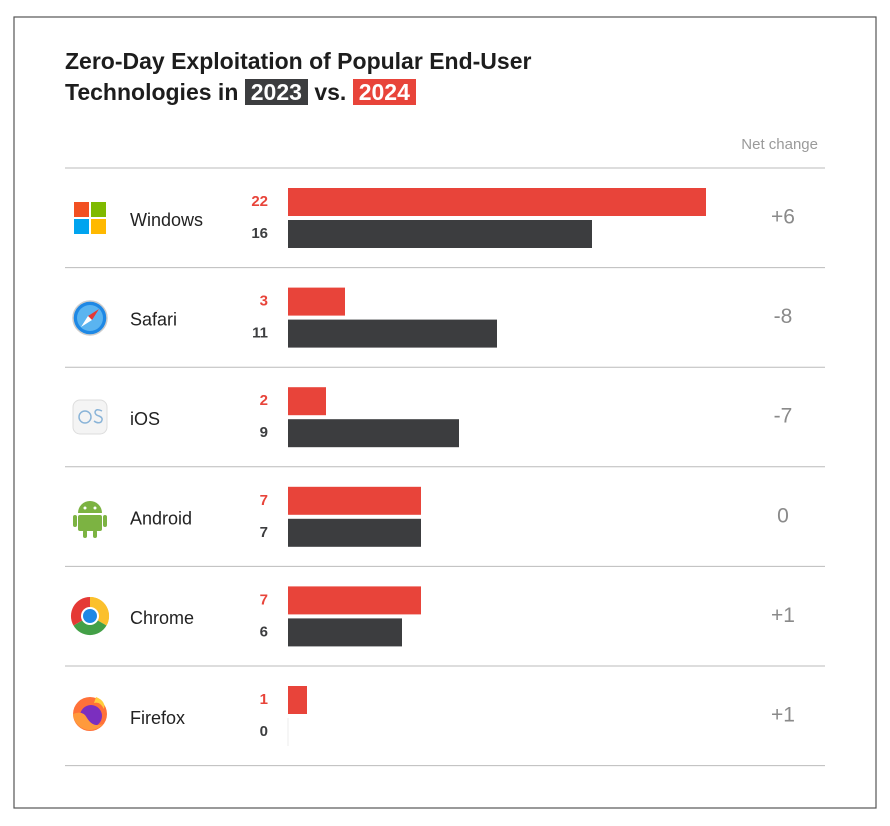 The height and width of the screenshot is (826, 890). What do you see at coordinates (90, 417) in the screenshot?
I see `ios-icon` at bounding box center [90, 417].